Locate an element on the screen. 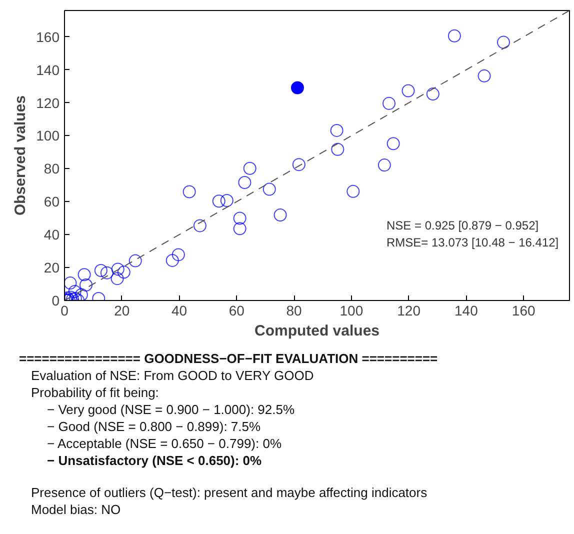 This screenshot has height=534, width=574. text: Model bias: NO is located at coordinates (76, 509).